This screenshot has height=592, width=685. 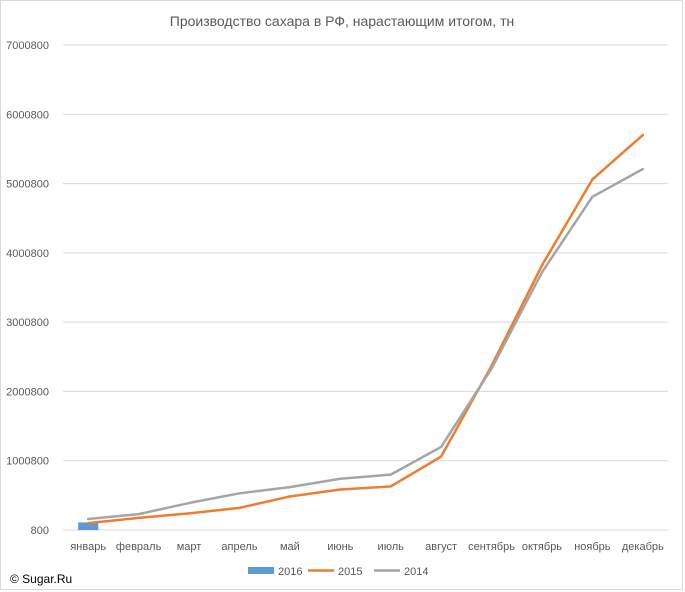 What do you see at coordinates (189, 547) in the screenshot?
I see `x-tick-label: март` at bounding box center [189, 547].